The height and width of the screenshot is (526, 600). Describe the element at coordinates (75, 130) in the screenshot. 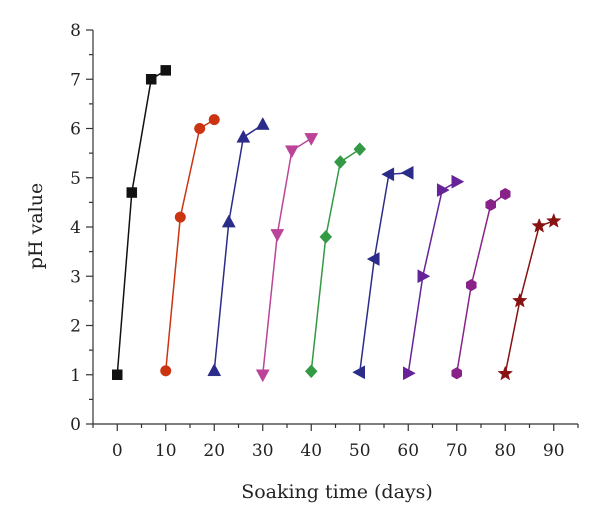

I see `y-tick-label: 6` at that location.